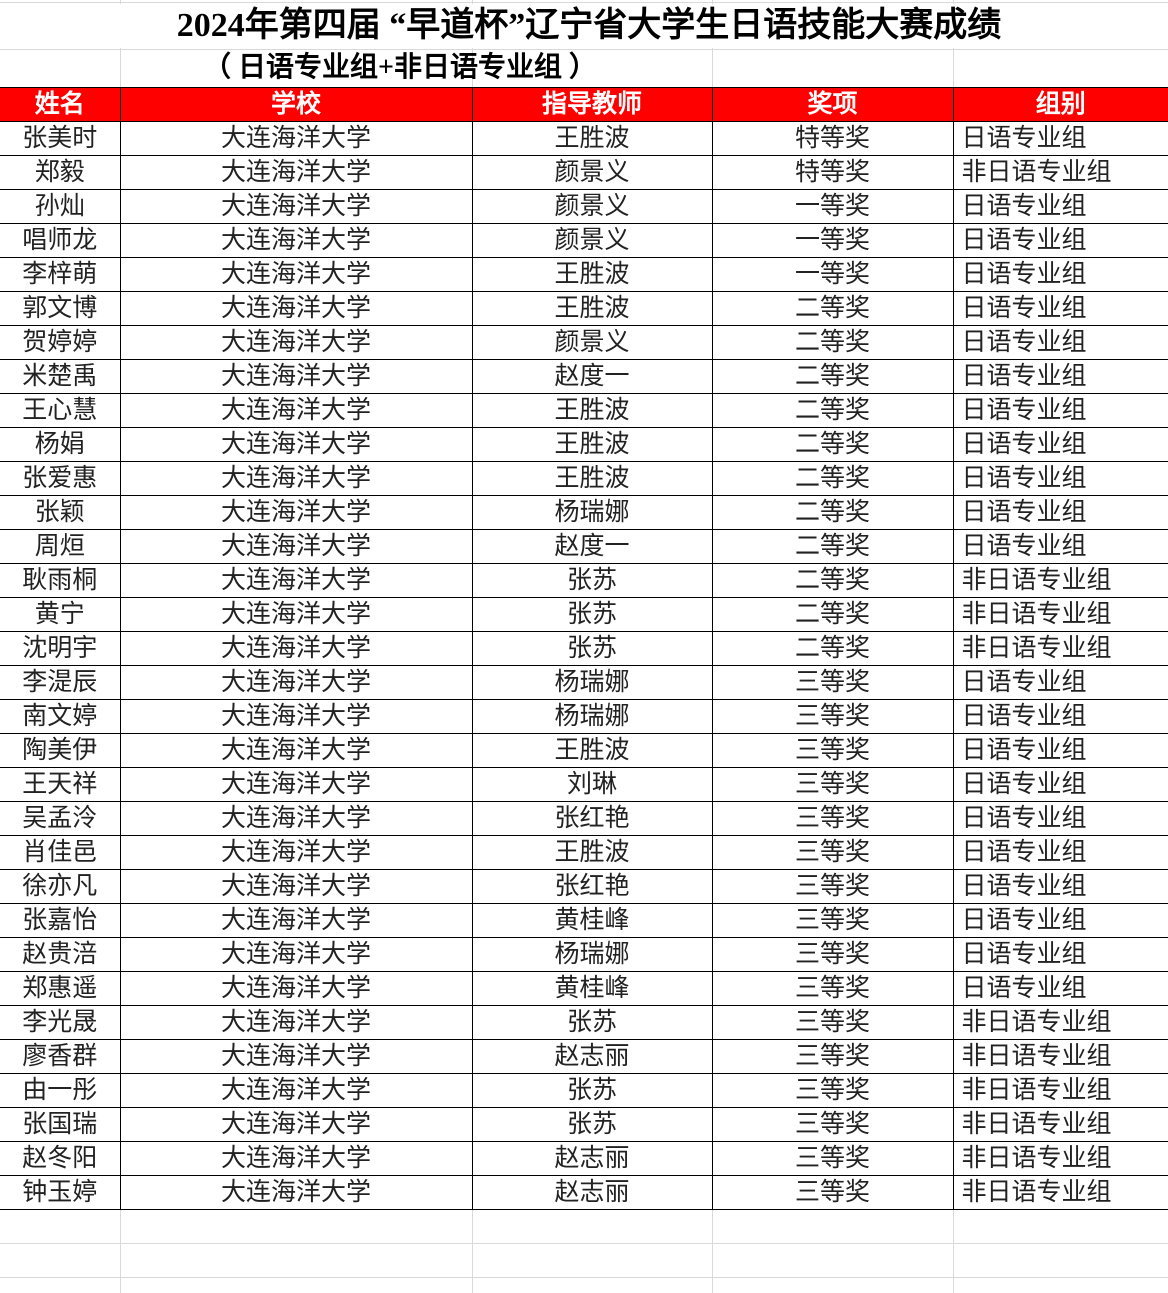 The height and width of the screenshot is (1293, 1168). What do you see at coordinates (832, 138) in the screenshot?
I see `cell-award: 特等奖` at bounding box center [832, 138].